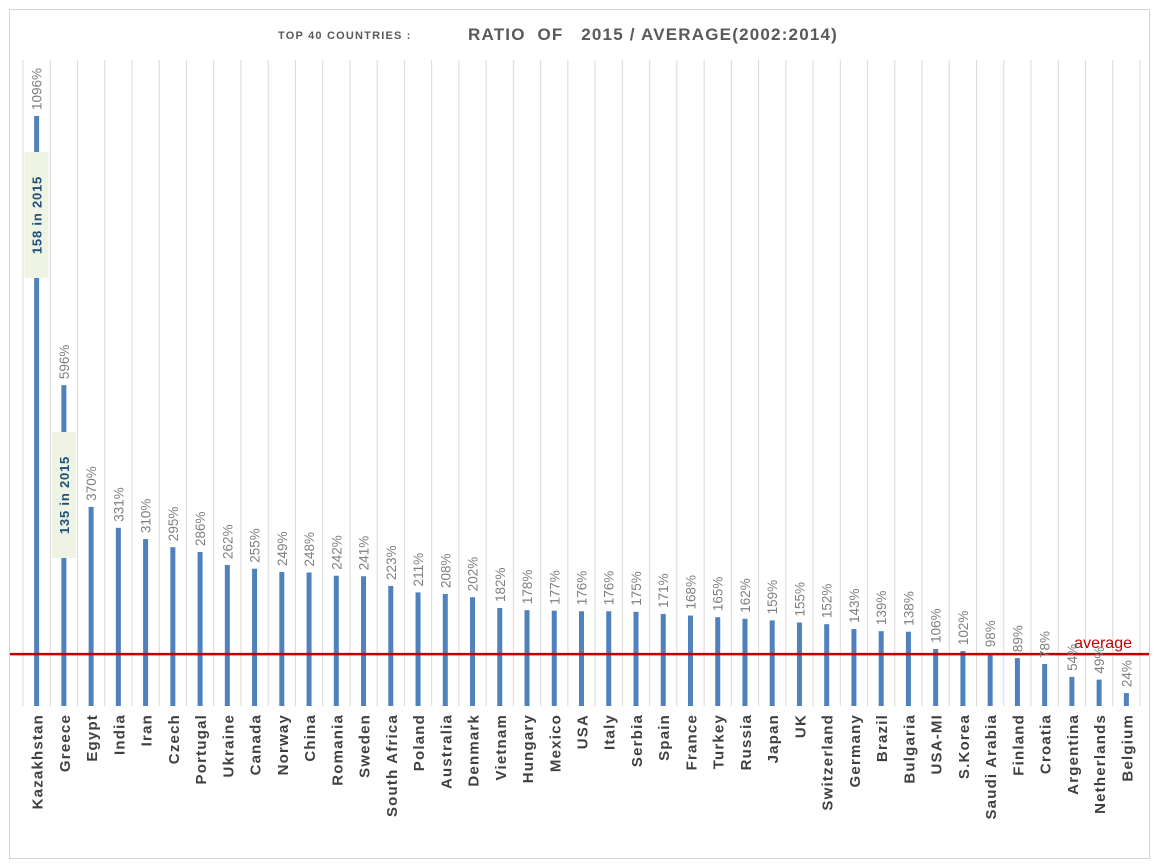 This screenshot has height=867, width=1159. What do you see at coordinates (800, 726) in the screenshot?
I see `category-label: UK` at bounding box center [800, 726].